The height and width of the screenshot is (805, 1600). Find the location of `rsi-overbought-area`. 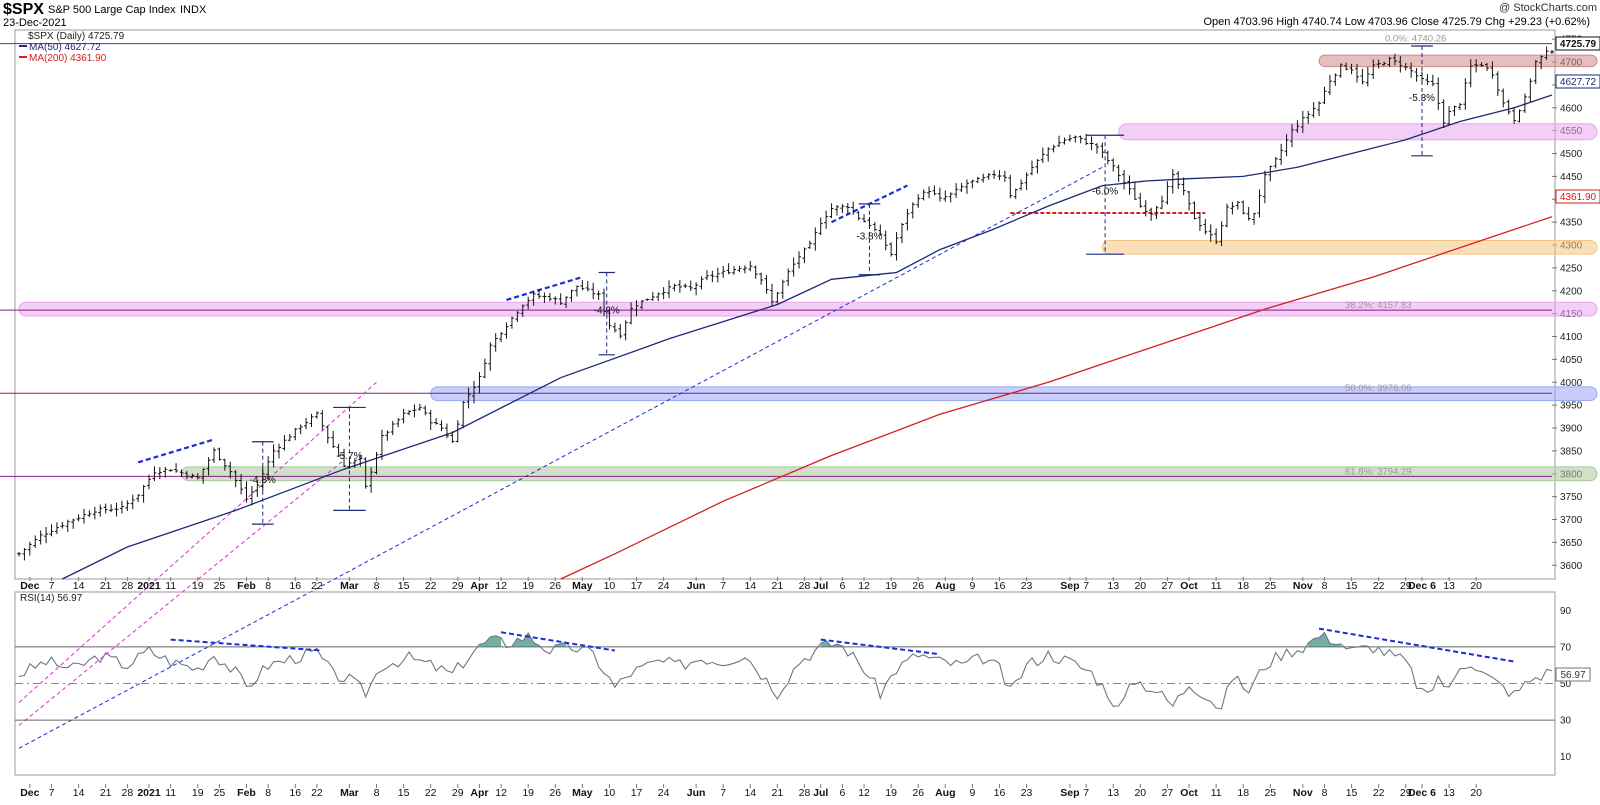

rsi-overbought-area is located at coordinates (525, 639).